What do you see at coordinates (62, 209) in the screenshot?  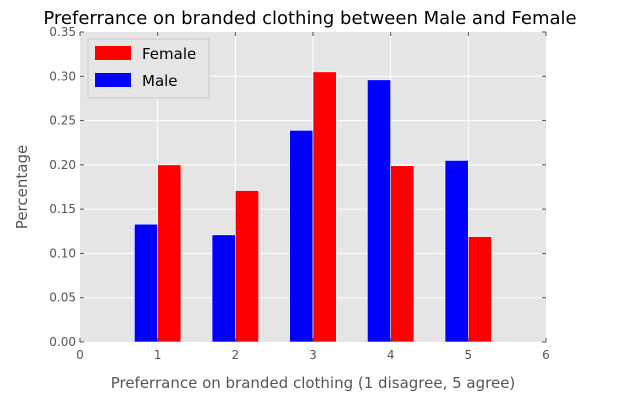 I see `y-tick-label: 0.15` at bounding box center [62, 209].